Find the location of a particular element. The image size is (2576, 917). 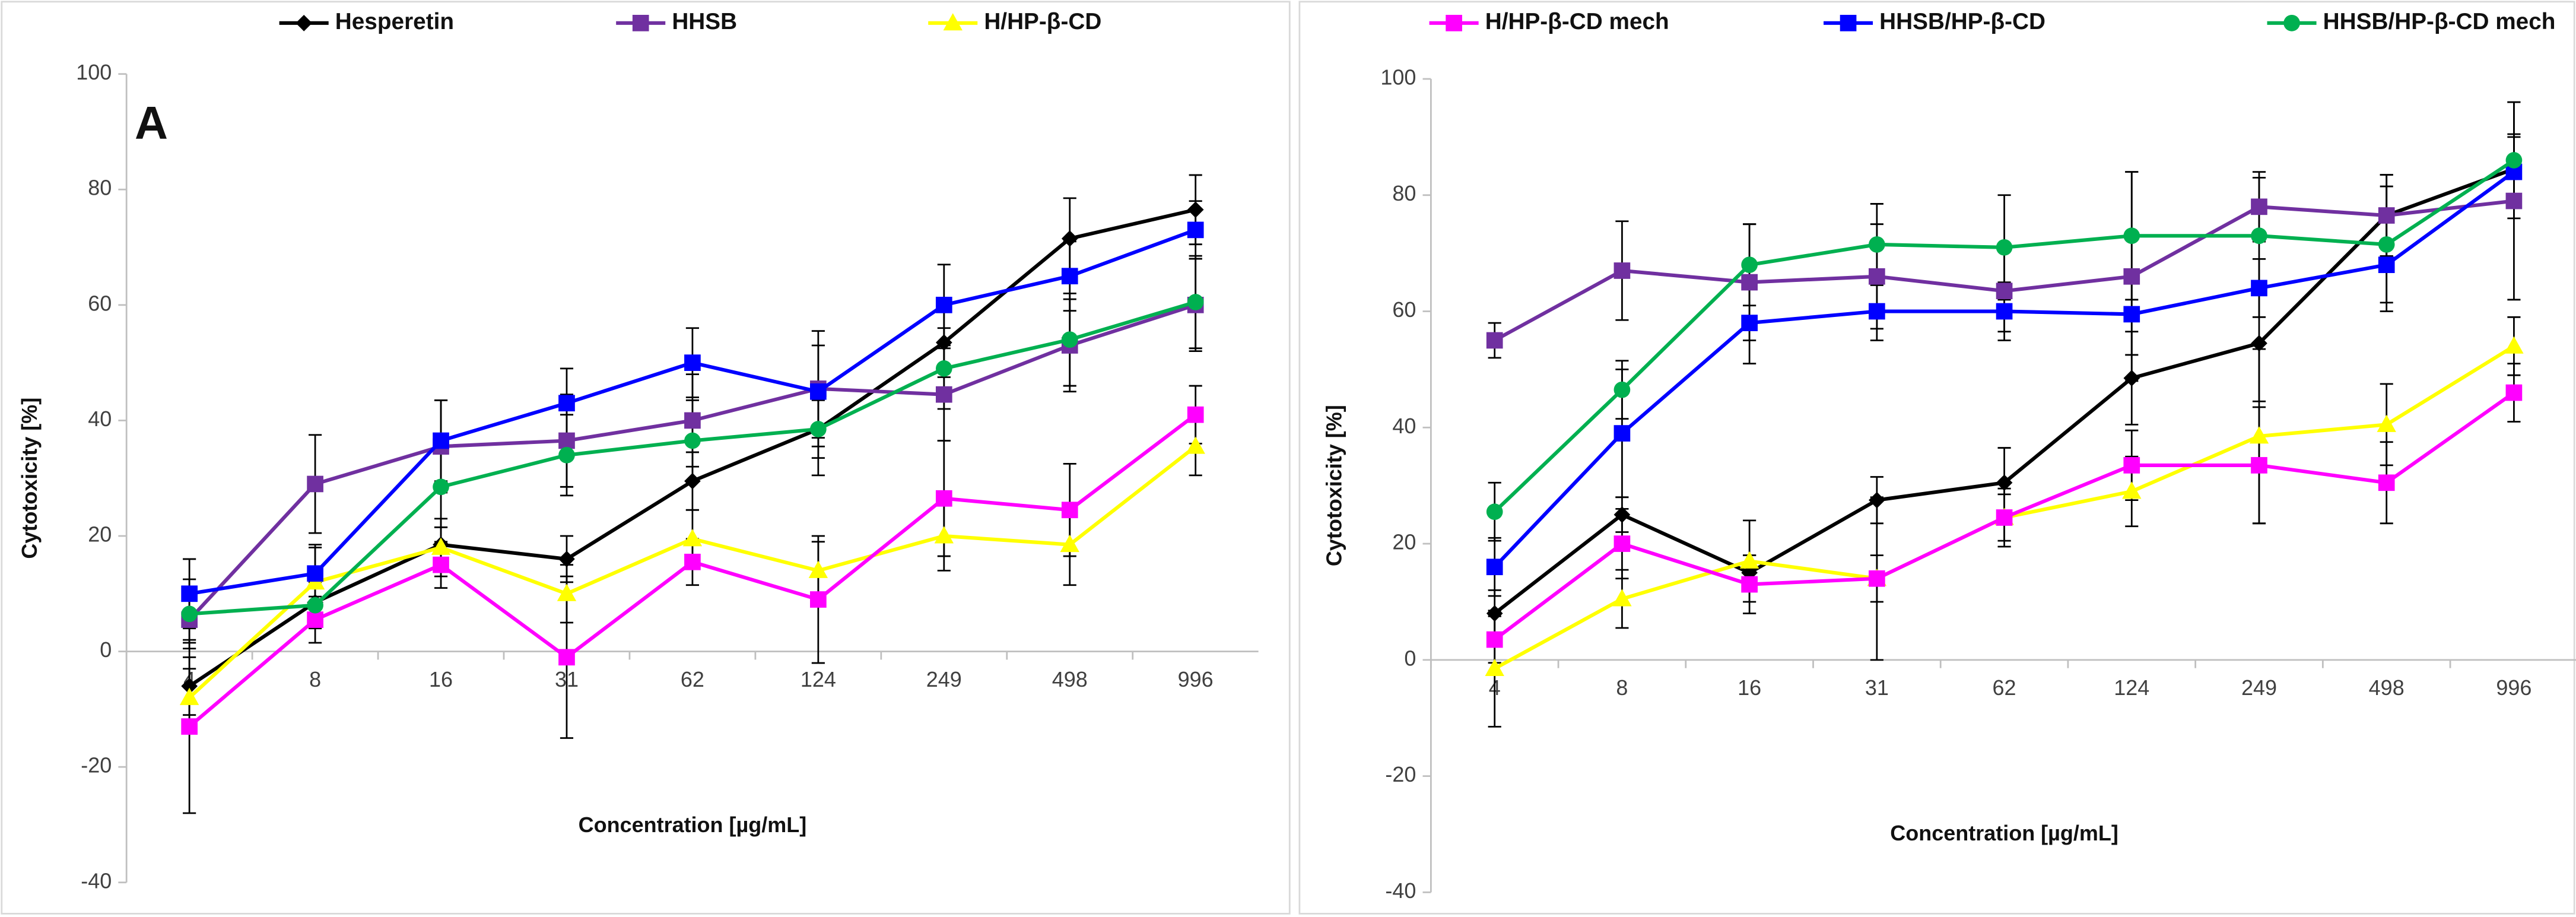

y-tick-label: 80 is located at coordinates (1404, 193).